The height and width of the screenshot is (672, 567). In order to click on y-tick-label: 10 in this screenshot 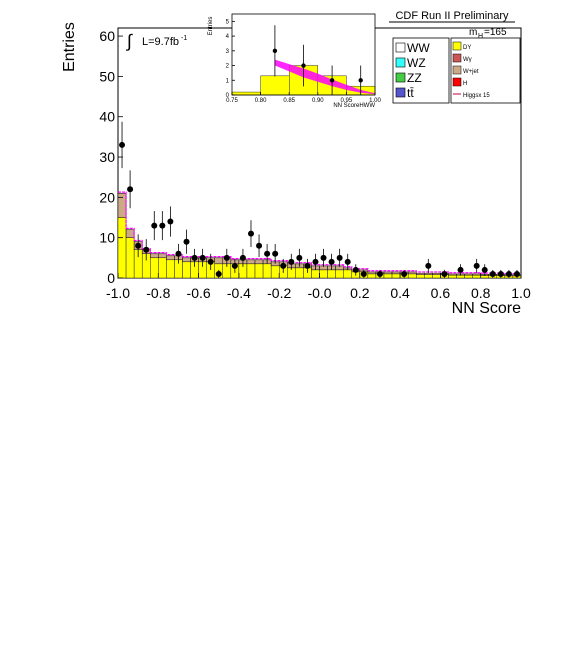, I will do `click(107, 238)`.